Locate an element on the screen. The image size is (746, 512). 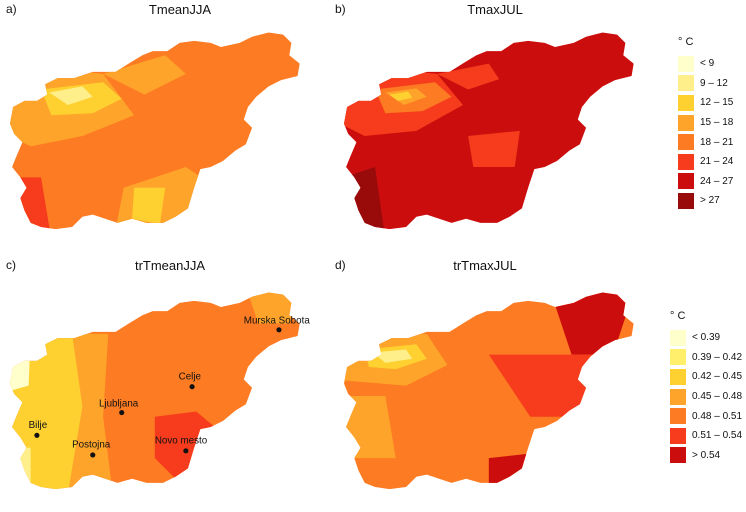
legend-temperature-item: 18 – 21 is located at coordinates (705, 142).